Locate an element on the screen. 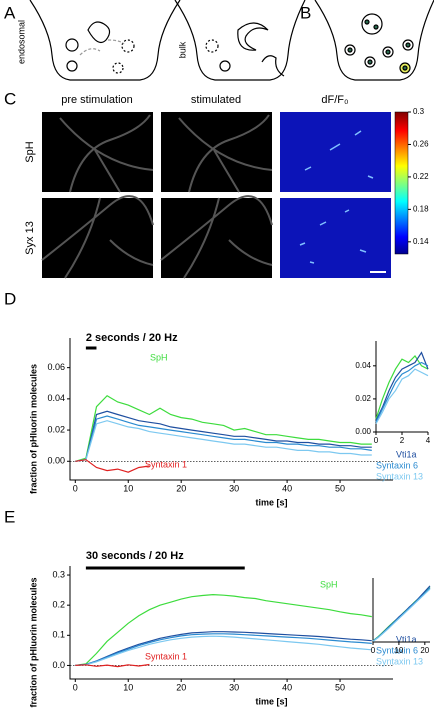 The image size is (434, 720). x-tick-label: 2 is located at coordinates (402, 440).